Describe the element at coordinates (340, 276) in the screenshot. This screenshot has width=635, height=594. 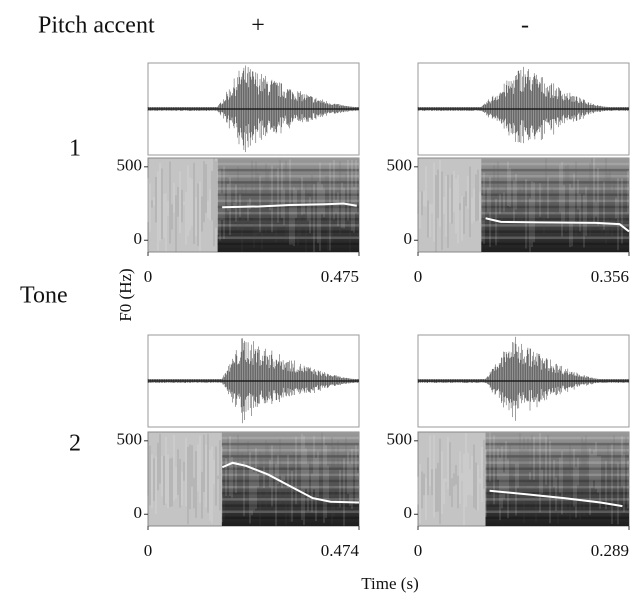
I see `x-tick-label: 0.475` at that location.